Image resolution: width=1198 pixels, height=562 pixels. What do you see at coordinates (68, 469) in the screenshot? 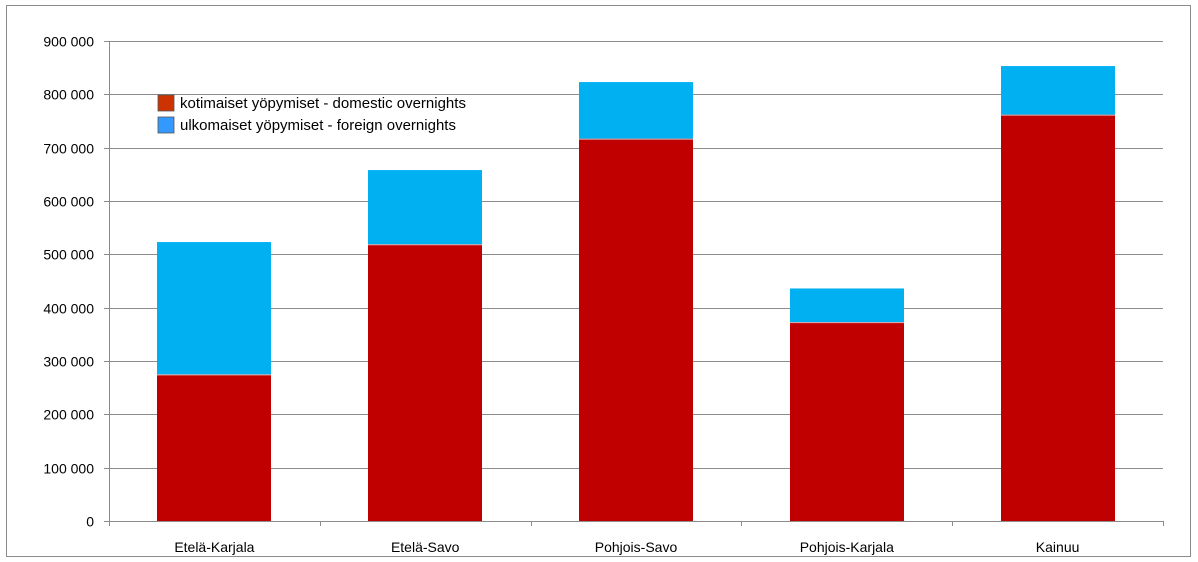
I see `y-tick-label: 100 000` at bounding box center [68, 469].